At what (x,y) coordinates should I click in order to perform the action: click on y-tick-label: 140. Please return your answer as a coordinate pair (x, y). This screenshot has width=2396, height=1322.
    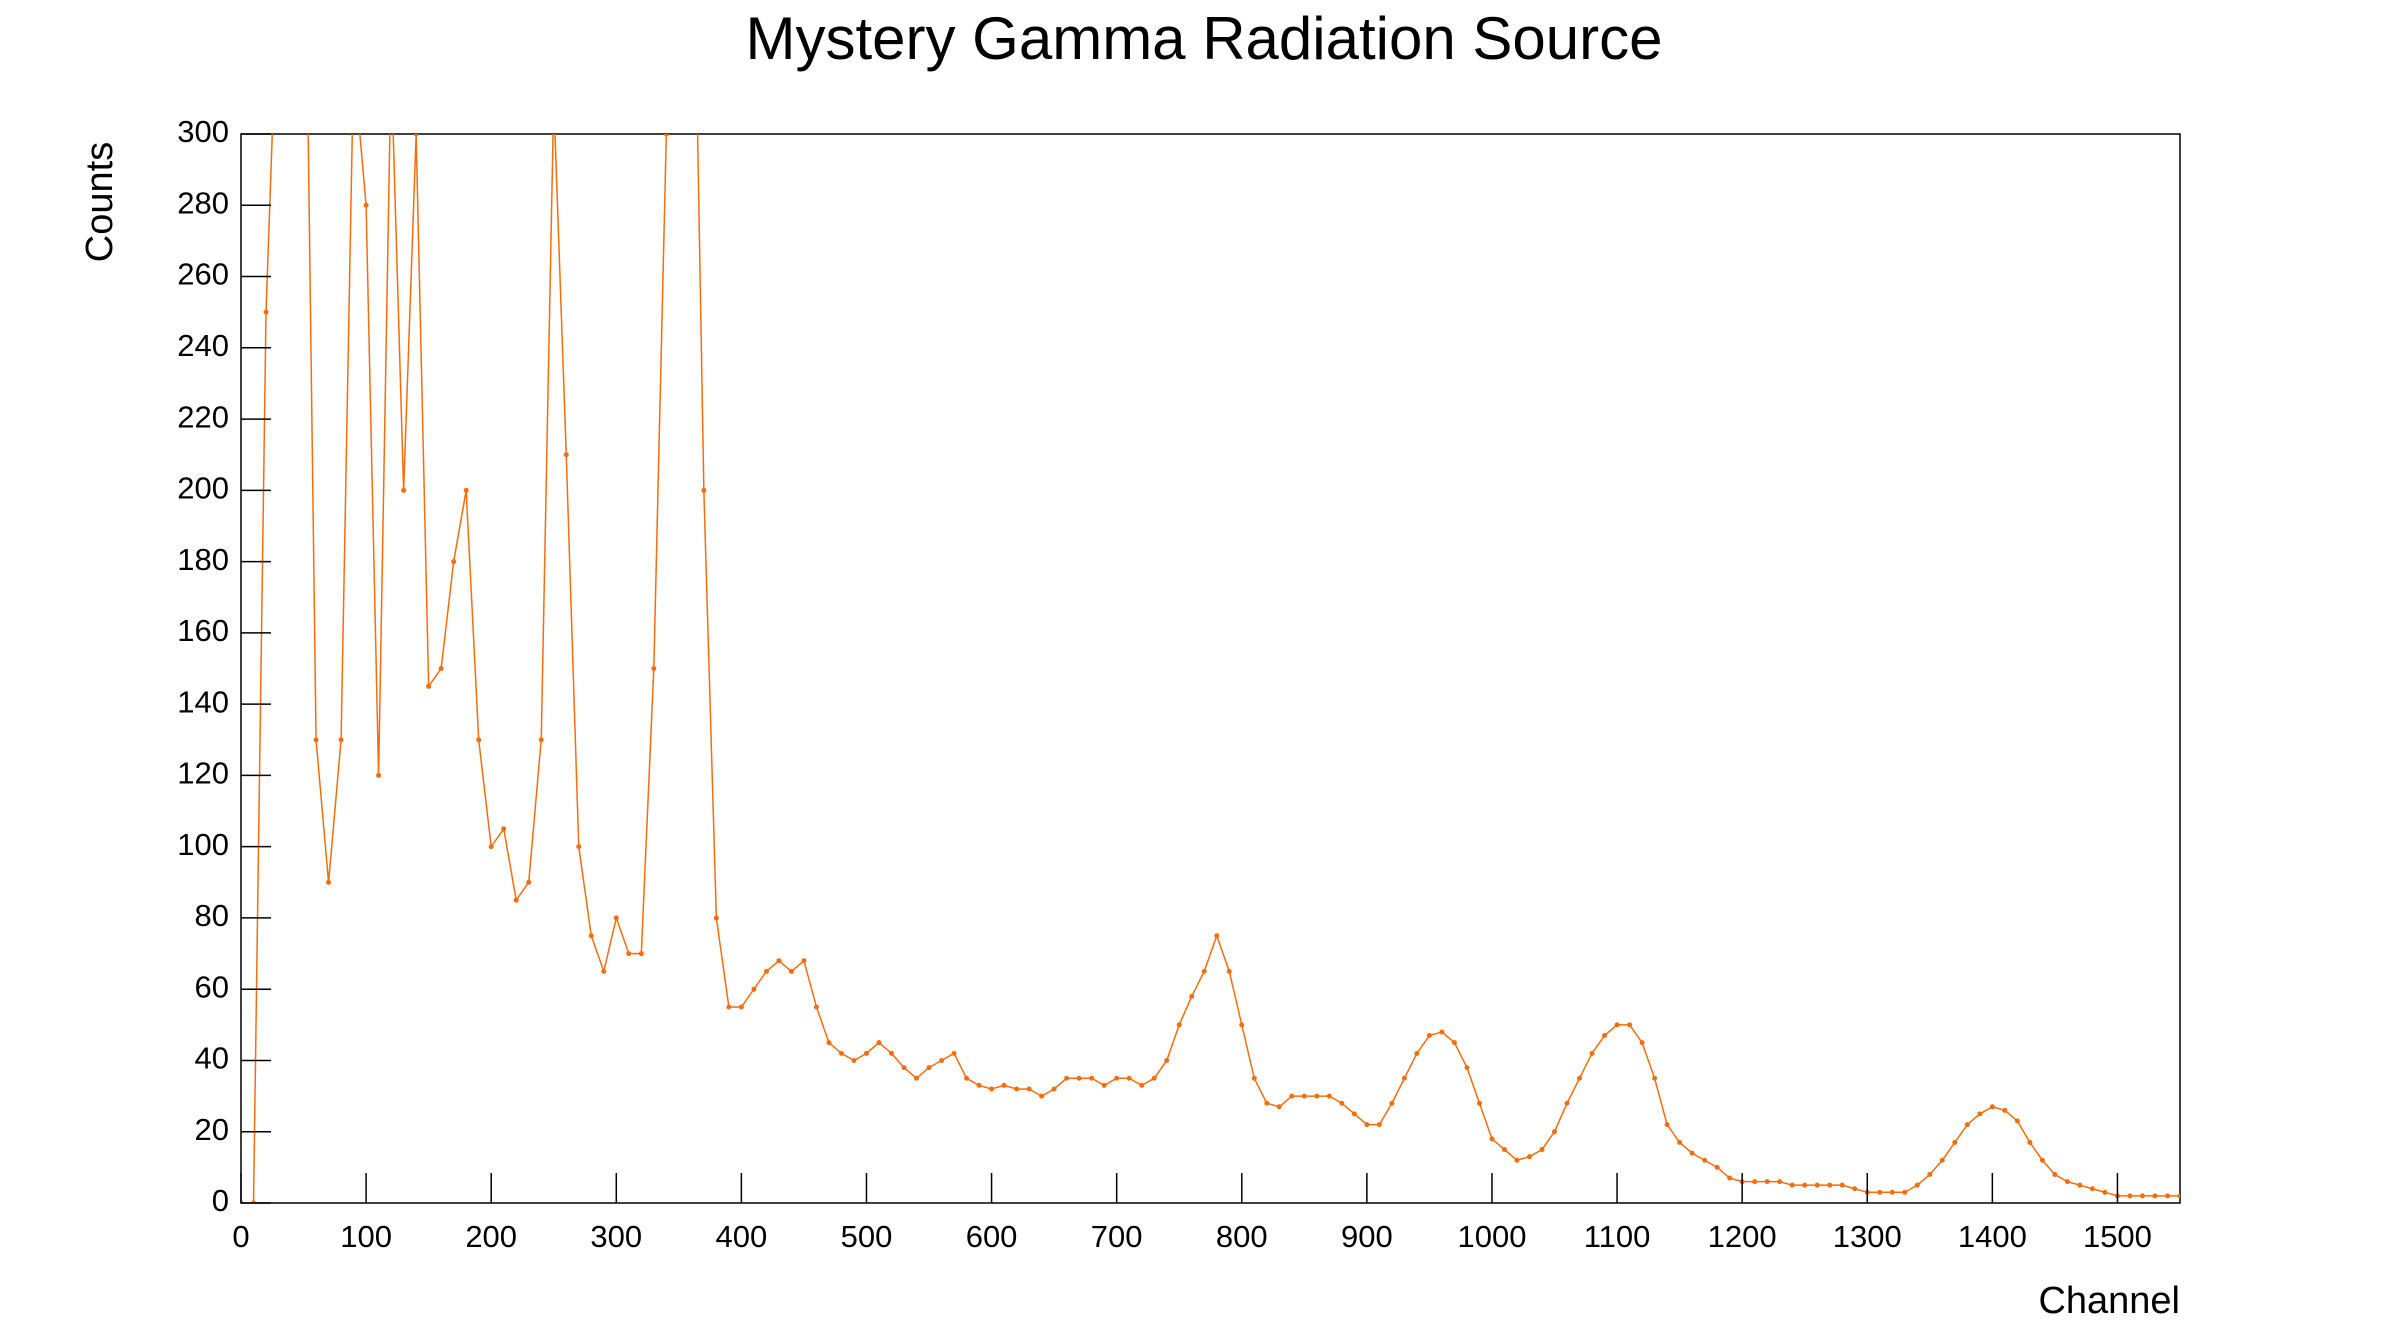
    Looking at the image, I should click on (203, 701).